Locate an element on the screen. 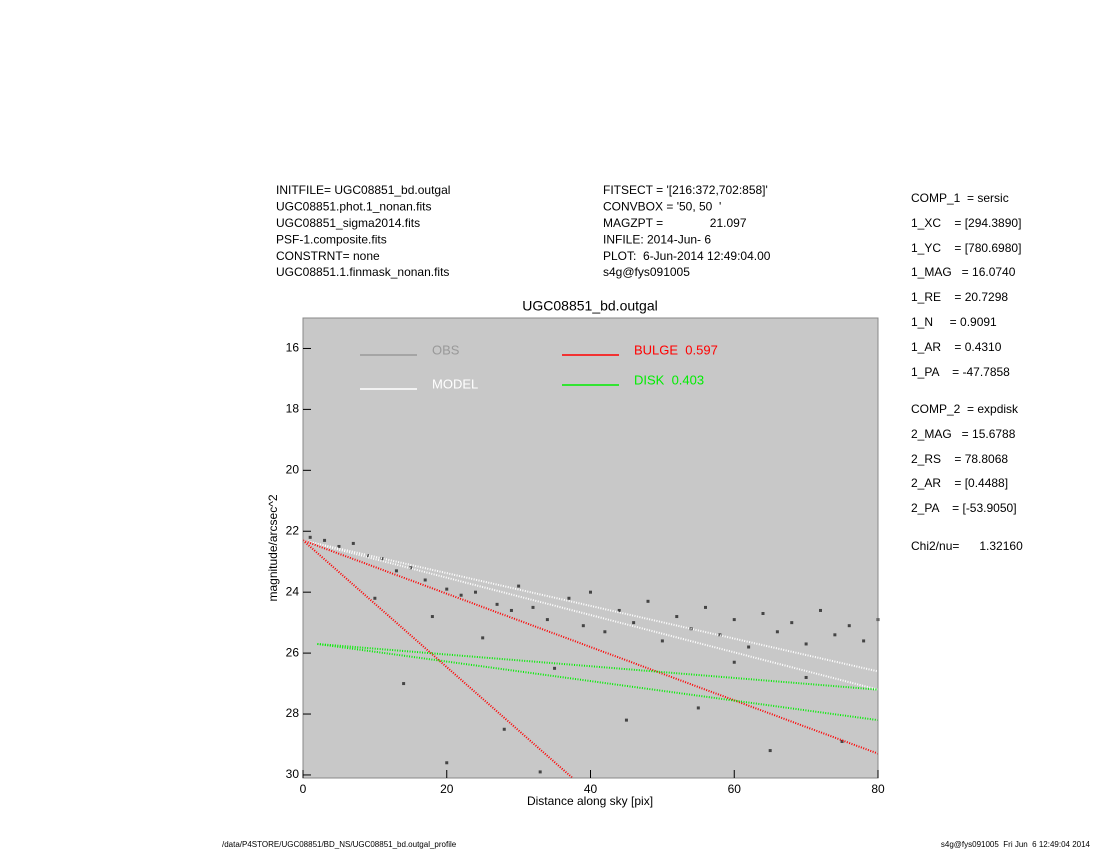 This screenshot has width=1100, height=855. header-mid-line: INFILE: 2014-Jun- 6 is located at coordinates (657, 239).